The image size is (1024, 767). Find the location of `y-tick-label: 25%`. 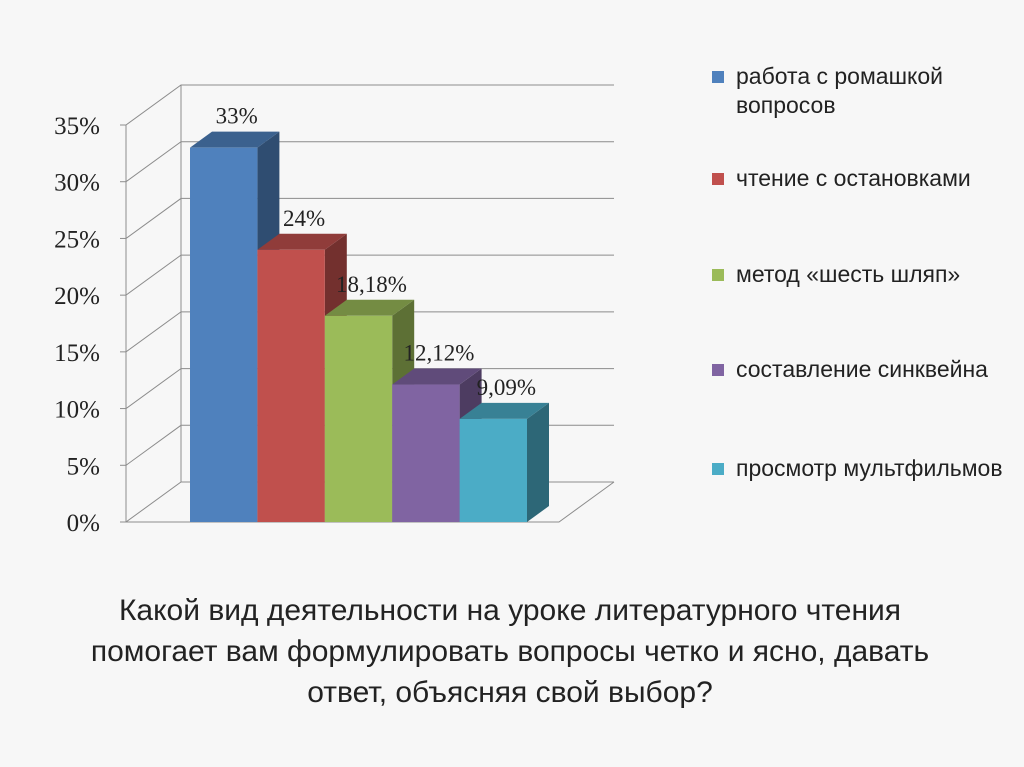

y-tick-label: 25% is located at coordinates (77, 239).